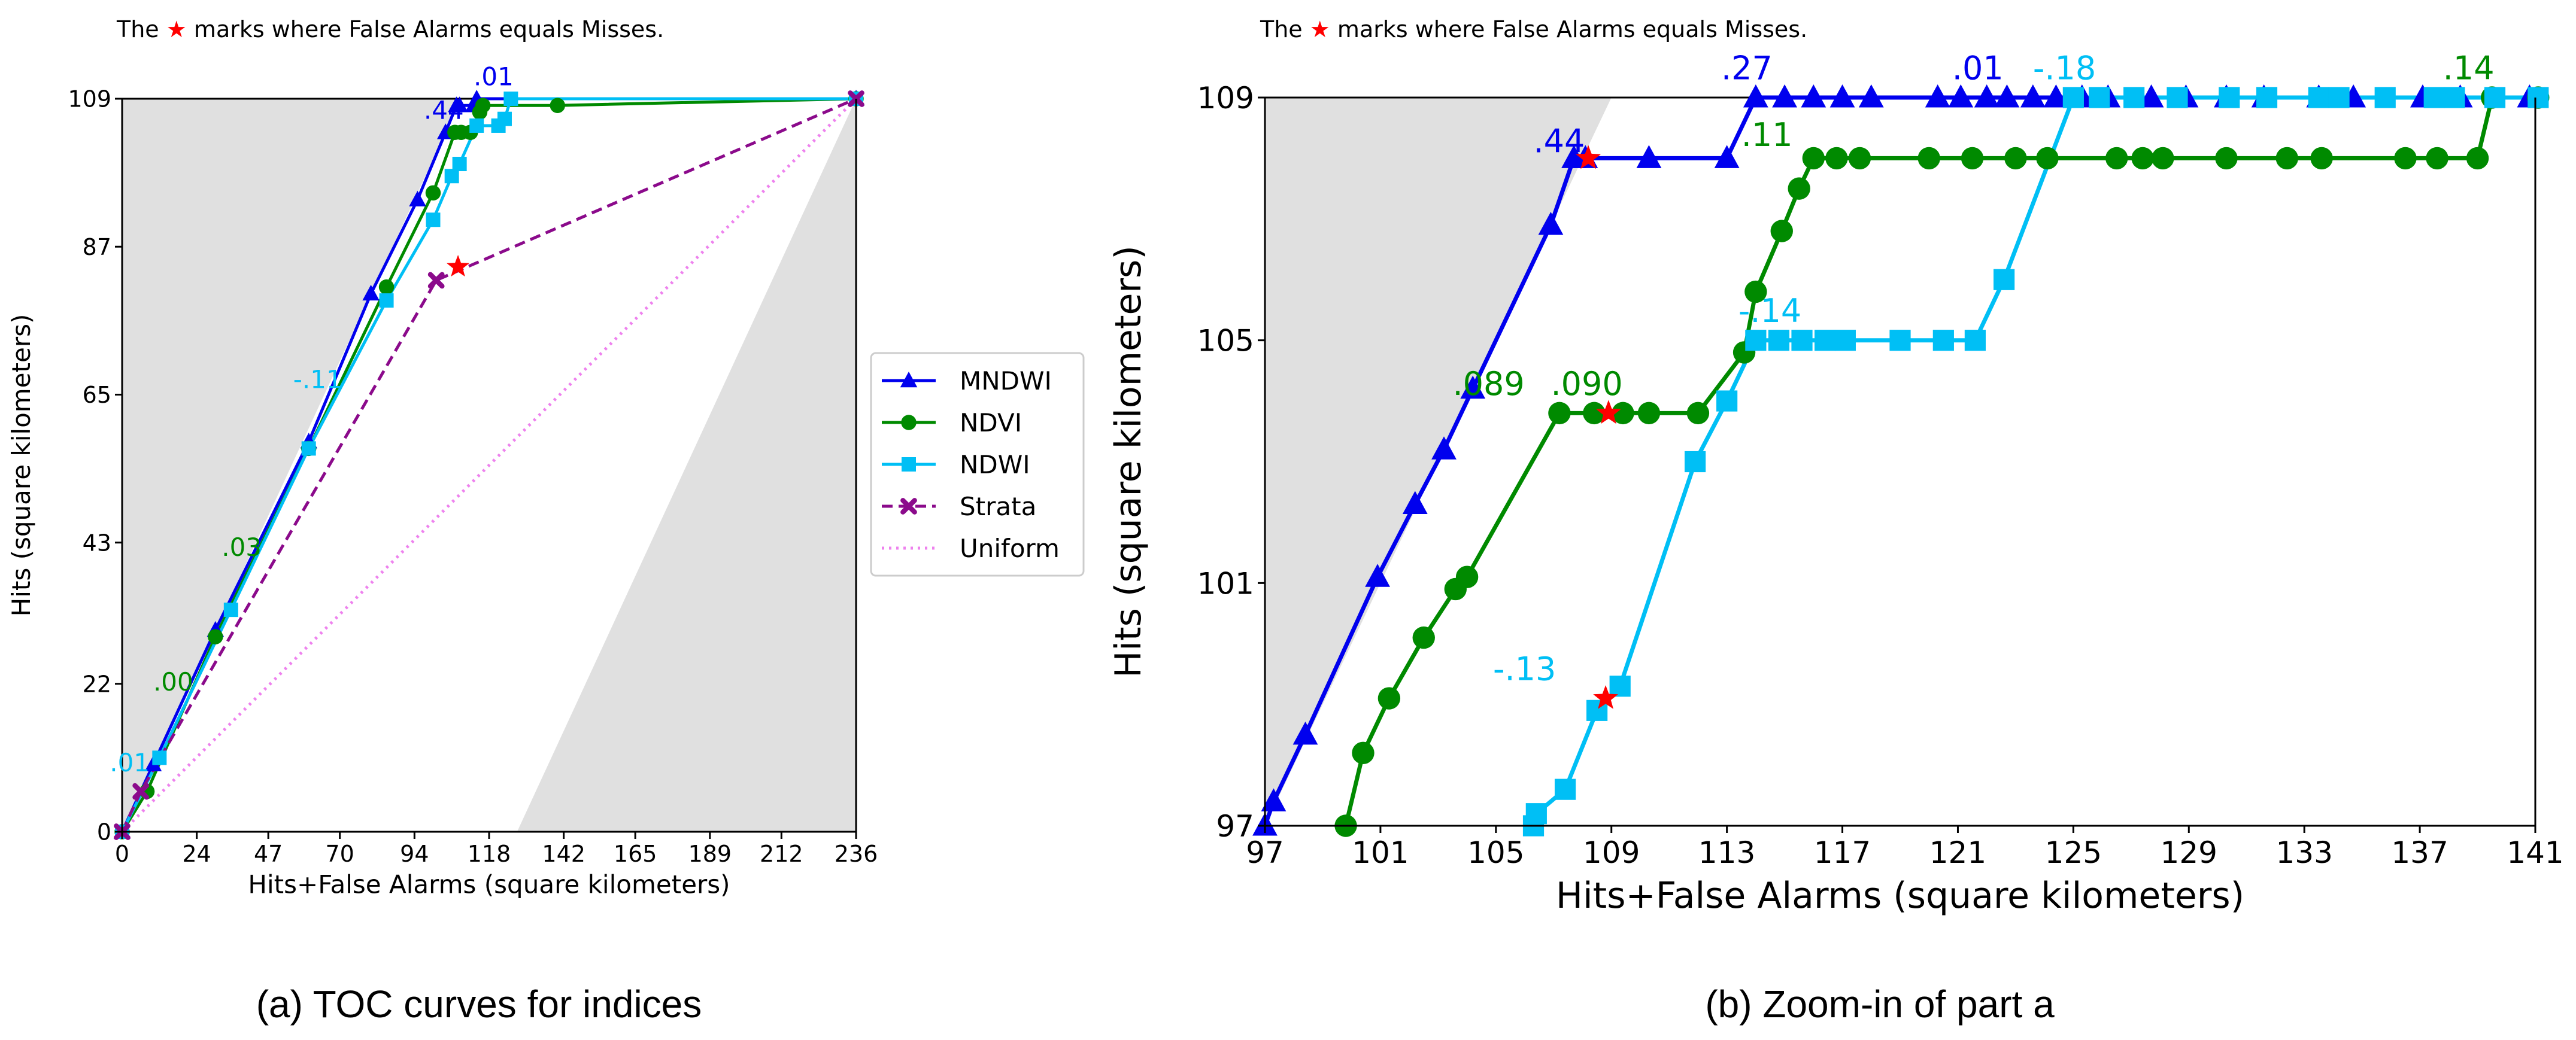 This screenshot has height=1040, width=2576. I want to click on y-tick-label: 65, so click(97, 395).